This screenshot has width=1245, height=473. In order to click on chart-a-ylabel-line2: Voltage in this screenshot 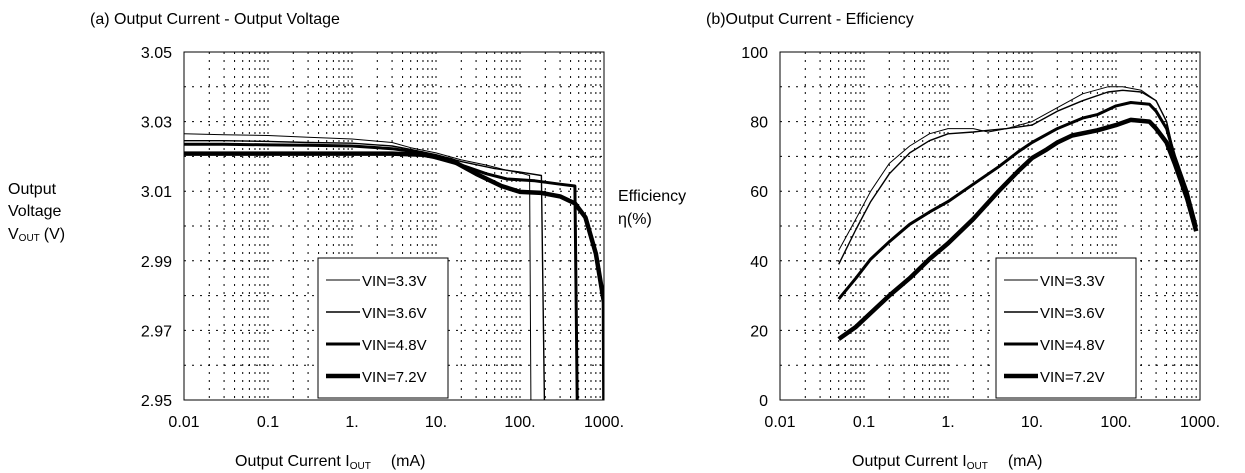, I will do `click(34, 211)`.